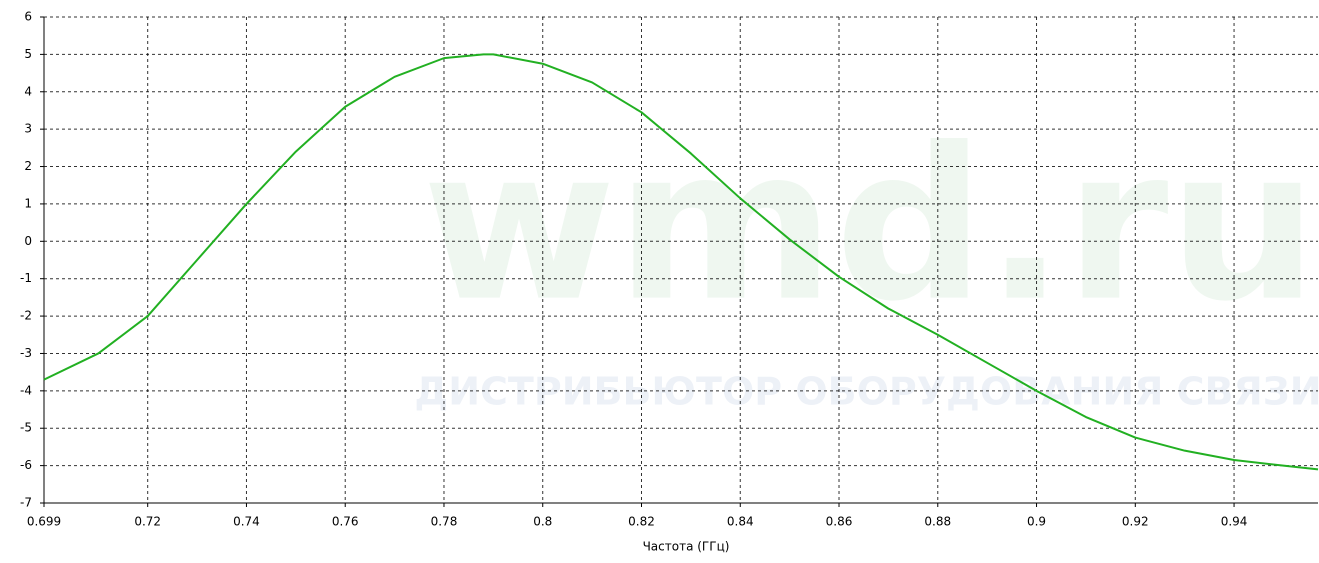 This screenshot has width=1319, height=563. I want to click on x-tick-label: 0.8, so click(542, 522).